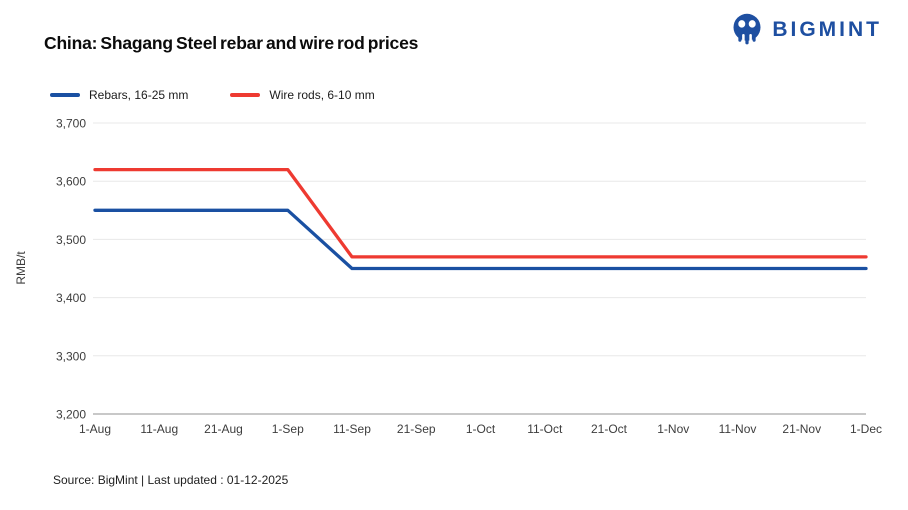 This screenshot has height=510, width=908. What do you see at coordinates (322, 95) in the screenshot?
I see `legend-label-wire-rods: Wire rods, 6-10 mm` at bounding box center [322, 95].